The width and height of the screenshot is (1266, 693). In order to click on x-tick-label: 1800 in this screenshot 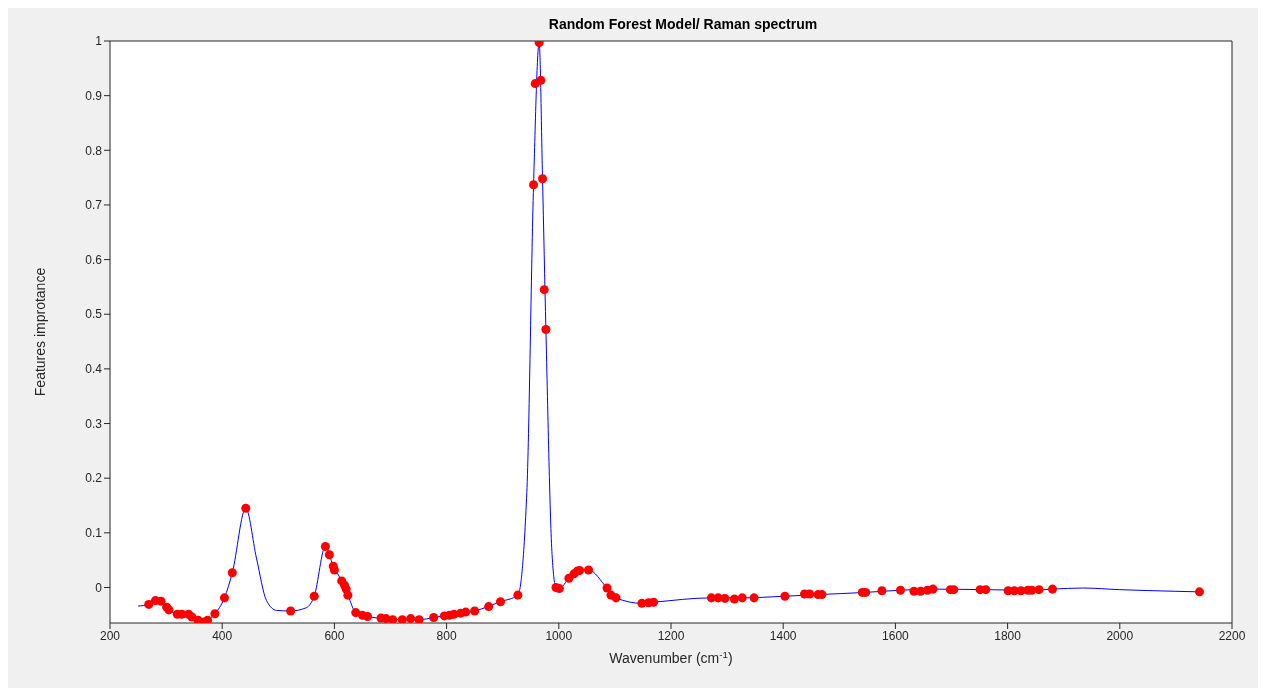, I will do `click(1008, 635)`.